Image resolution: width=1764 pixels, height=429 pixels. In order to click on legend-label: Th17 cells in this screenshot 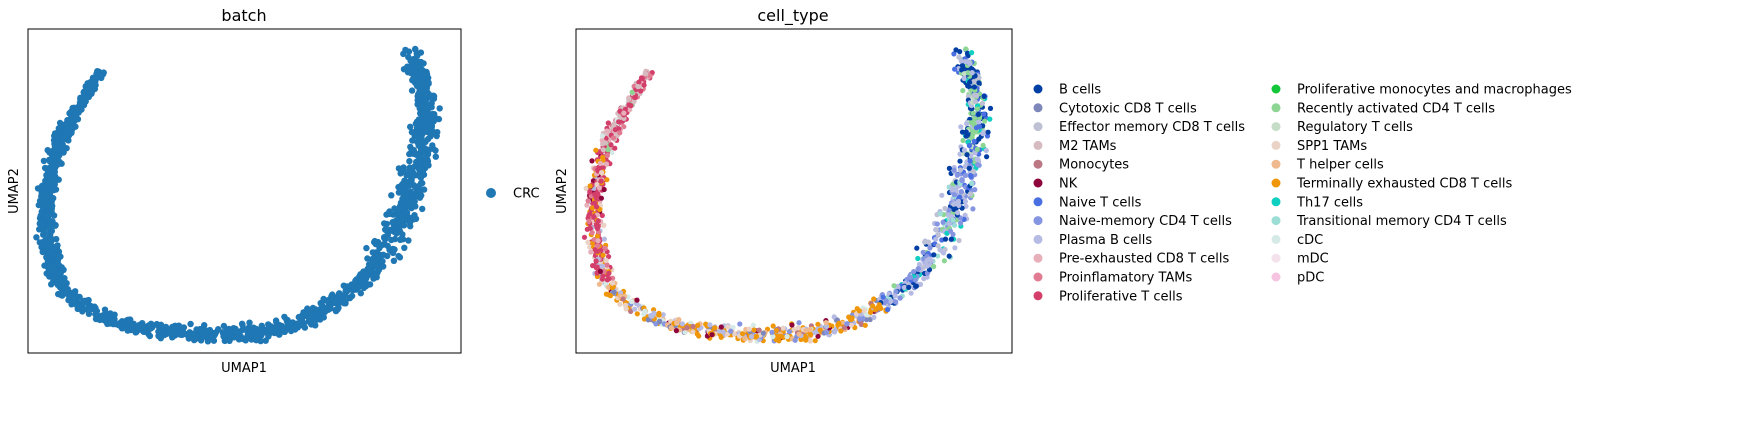, I will do `click(1329, 202)`.